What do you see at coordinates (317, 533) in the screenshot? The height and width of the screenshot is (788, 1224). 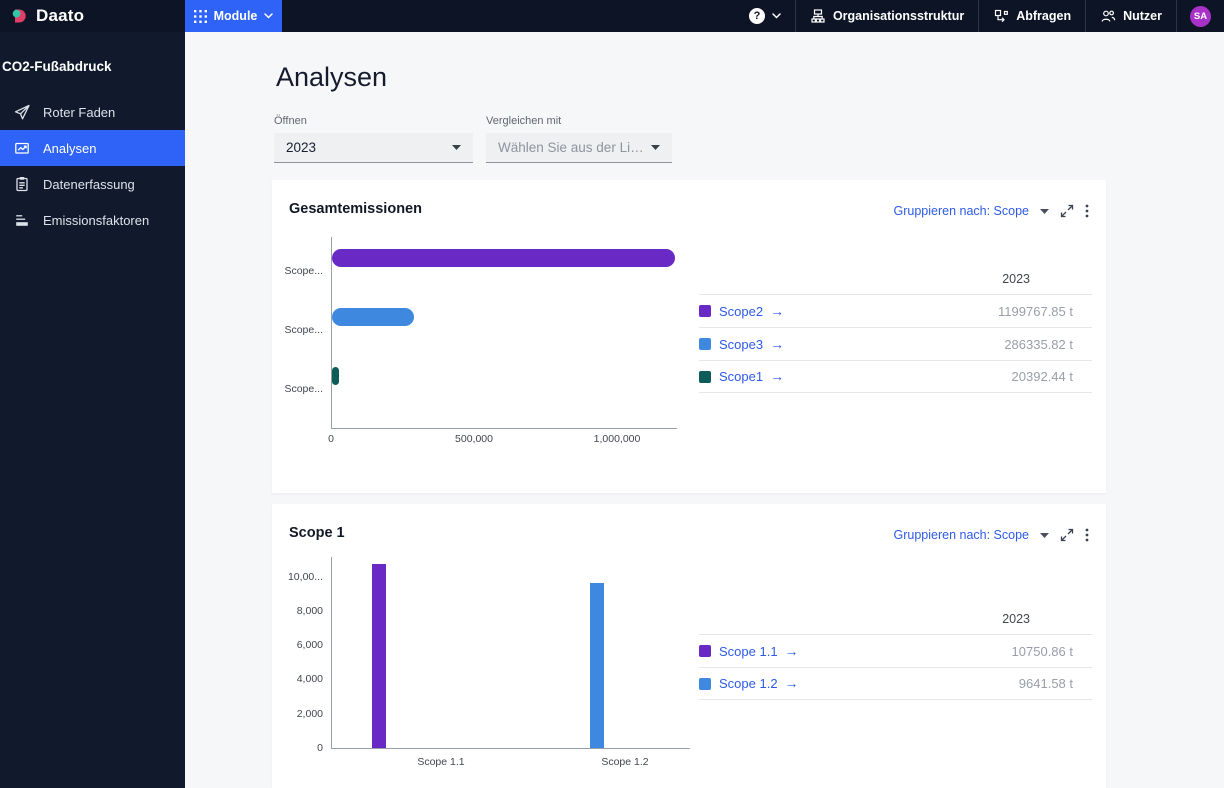 I see `card-title: Scope 1` at bounding box center [317, 533].